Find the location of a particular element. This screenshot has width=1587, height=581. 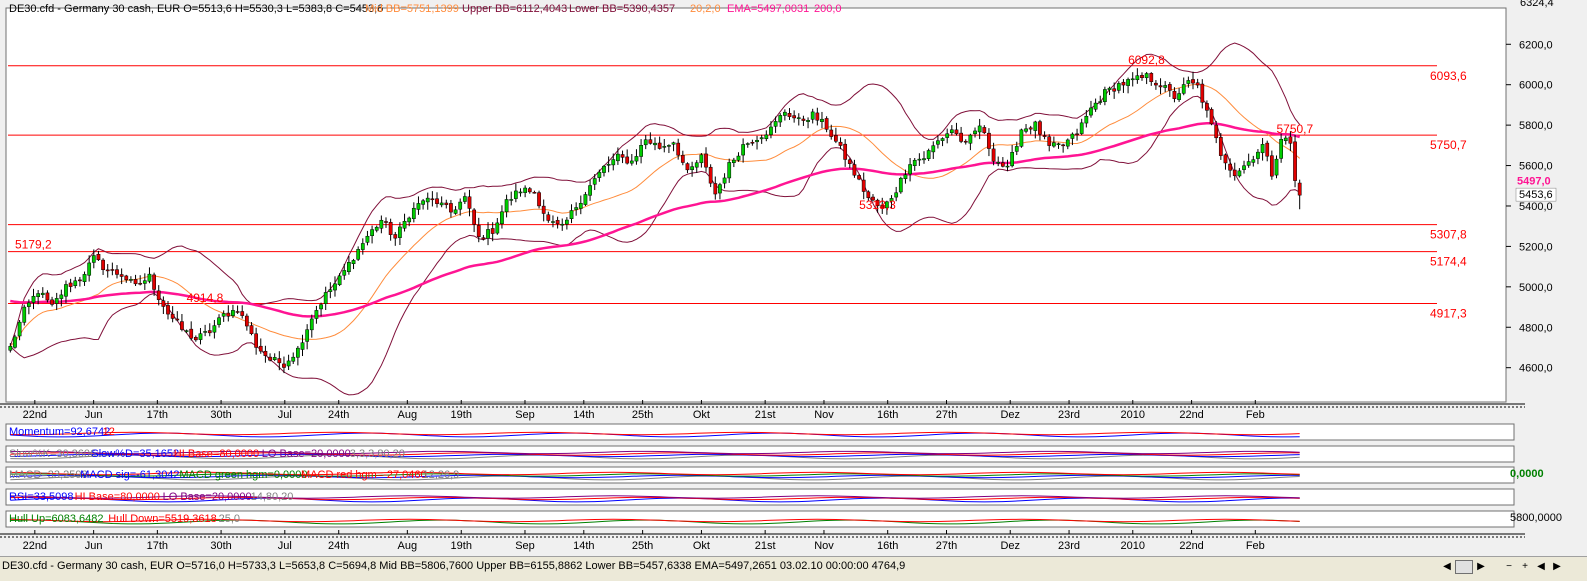

x-tick-label: 22nd is located at coordinates (1191, 546).